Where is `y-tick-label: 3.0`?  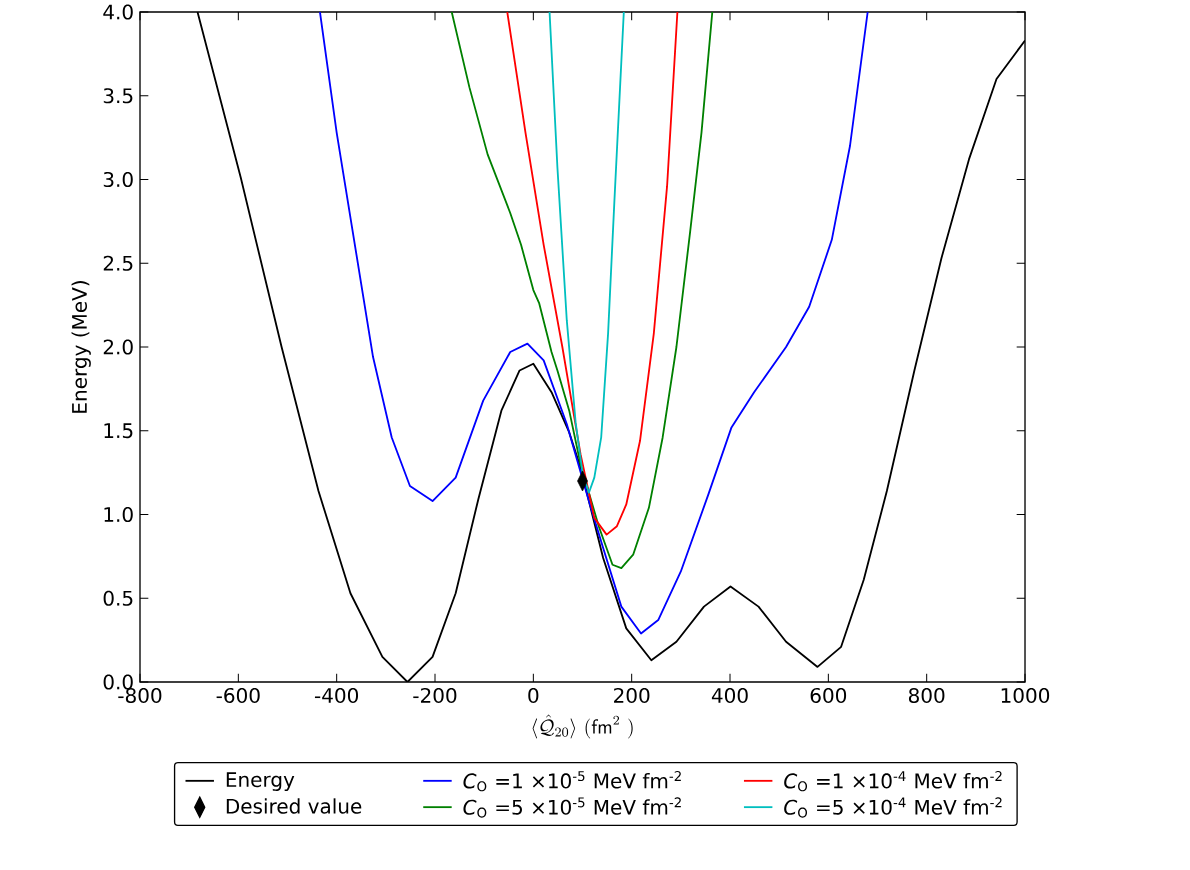
y-tick-label: 3.0 is located at coordinates (118, 179).